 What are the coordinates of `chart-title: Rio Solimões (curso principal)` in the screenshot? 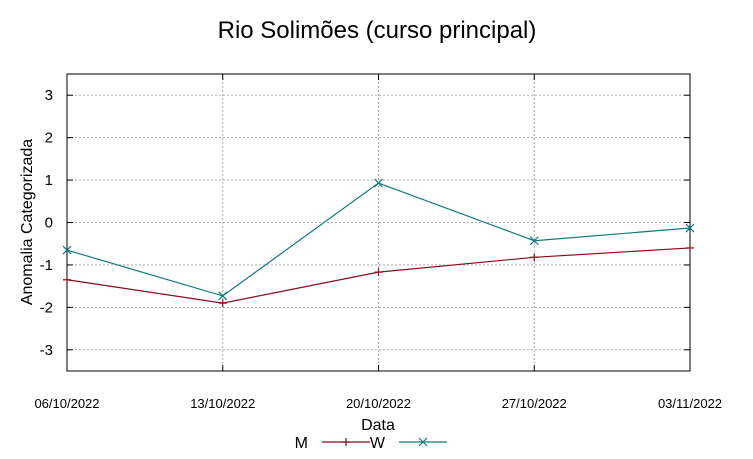 It's located at (377, 30).